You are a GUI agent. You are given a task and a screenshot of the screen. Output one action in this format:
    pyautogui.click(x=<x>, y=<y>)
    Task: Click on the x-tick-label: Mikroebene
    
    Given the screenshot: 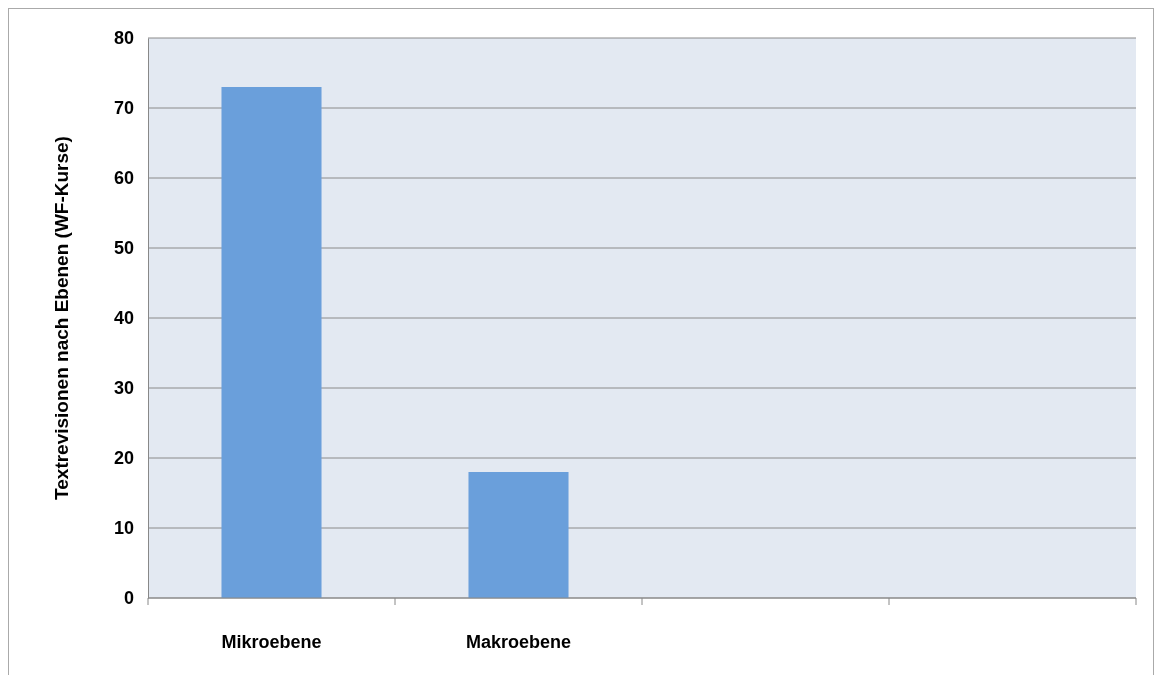 What is the action you would take?
    pyautogui.click(x=271, y=642)
    